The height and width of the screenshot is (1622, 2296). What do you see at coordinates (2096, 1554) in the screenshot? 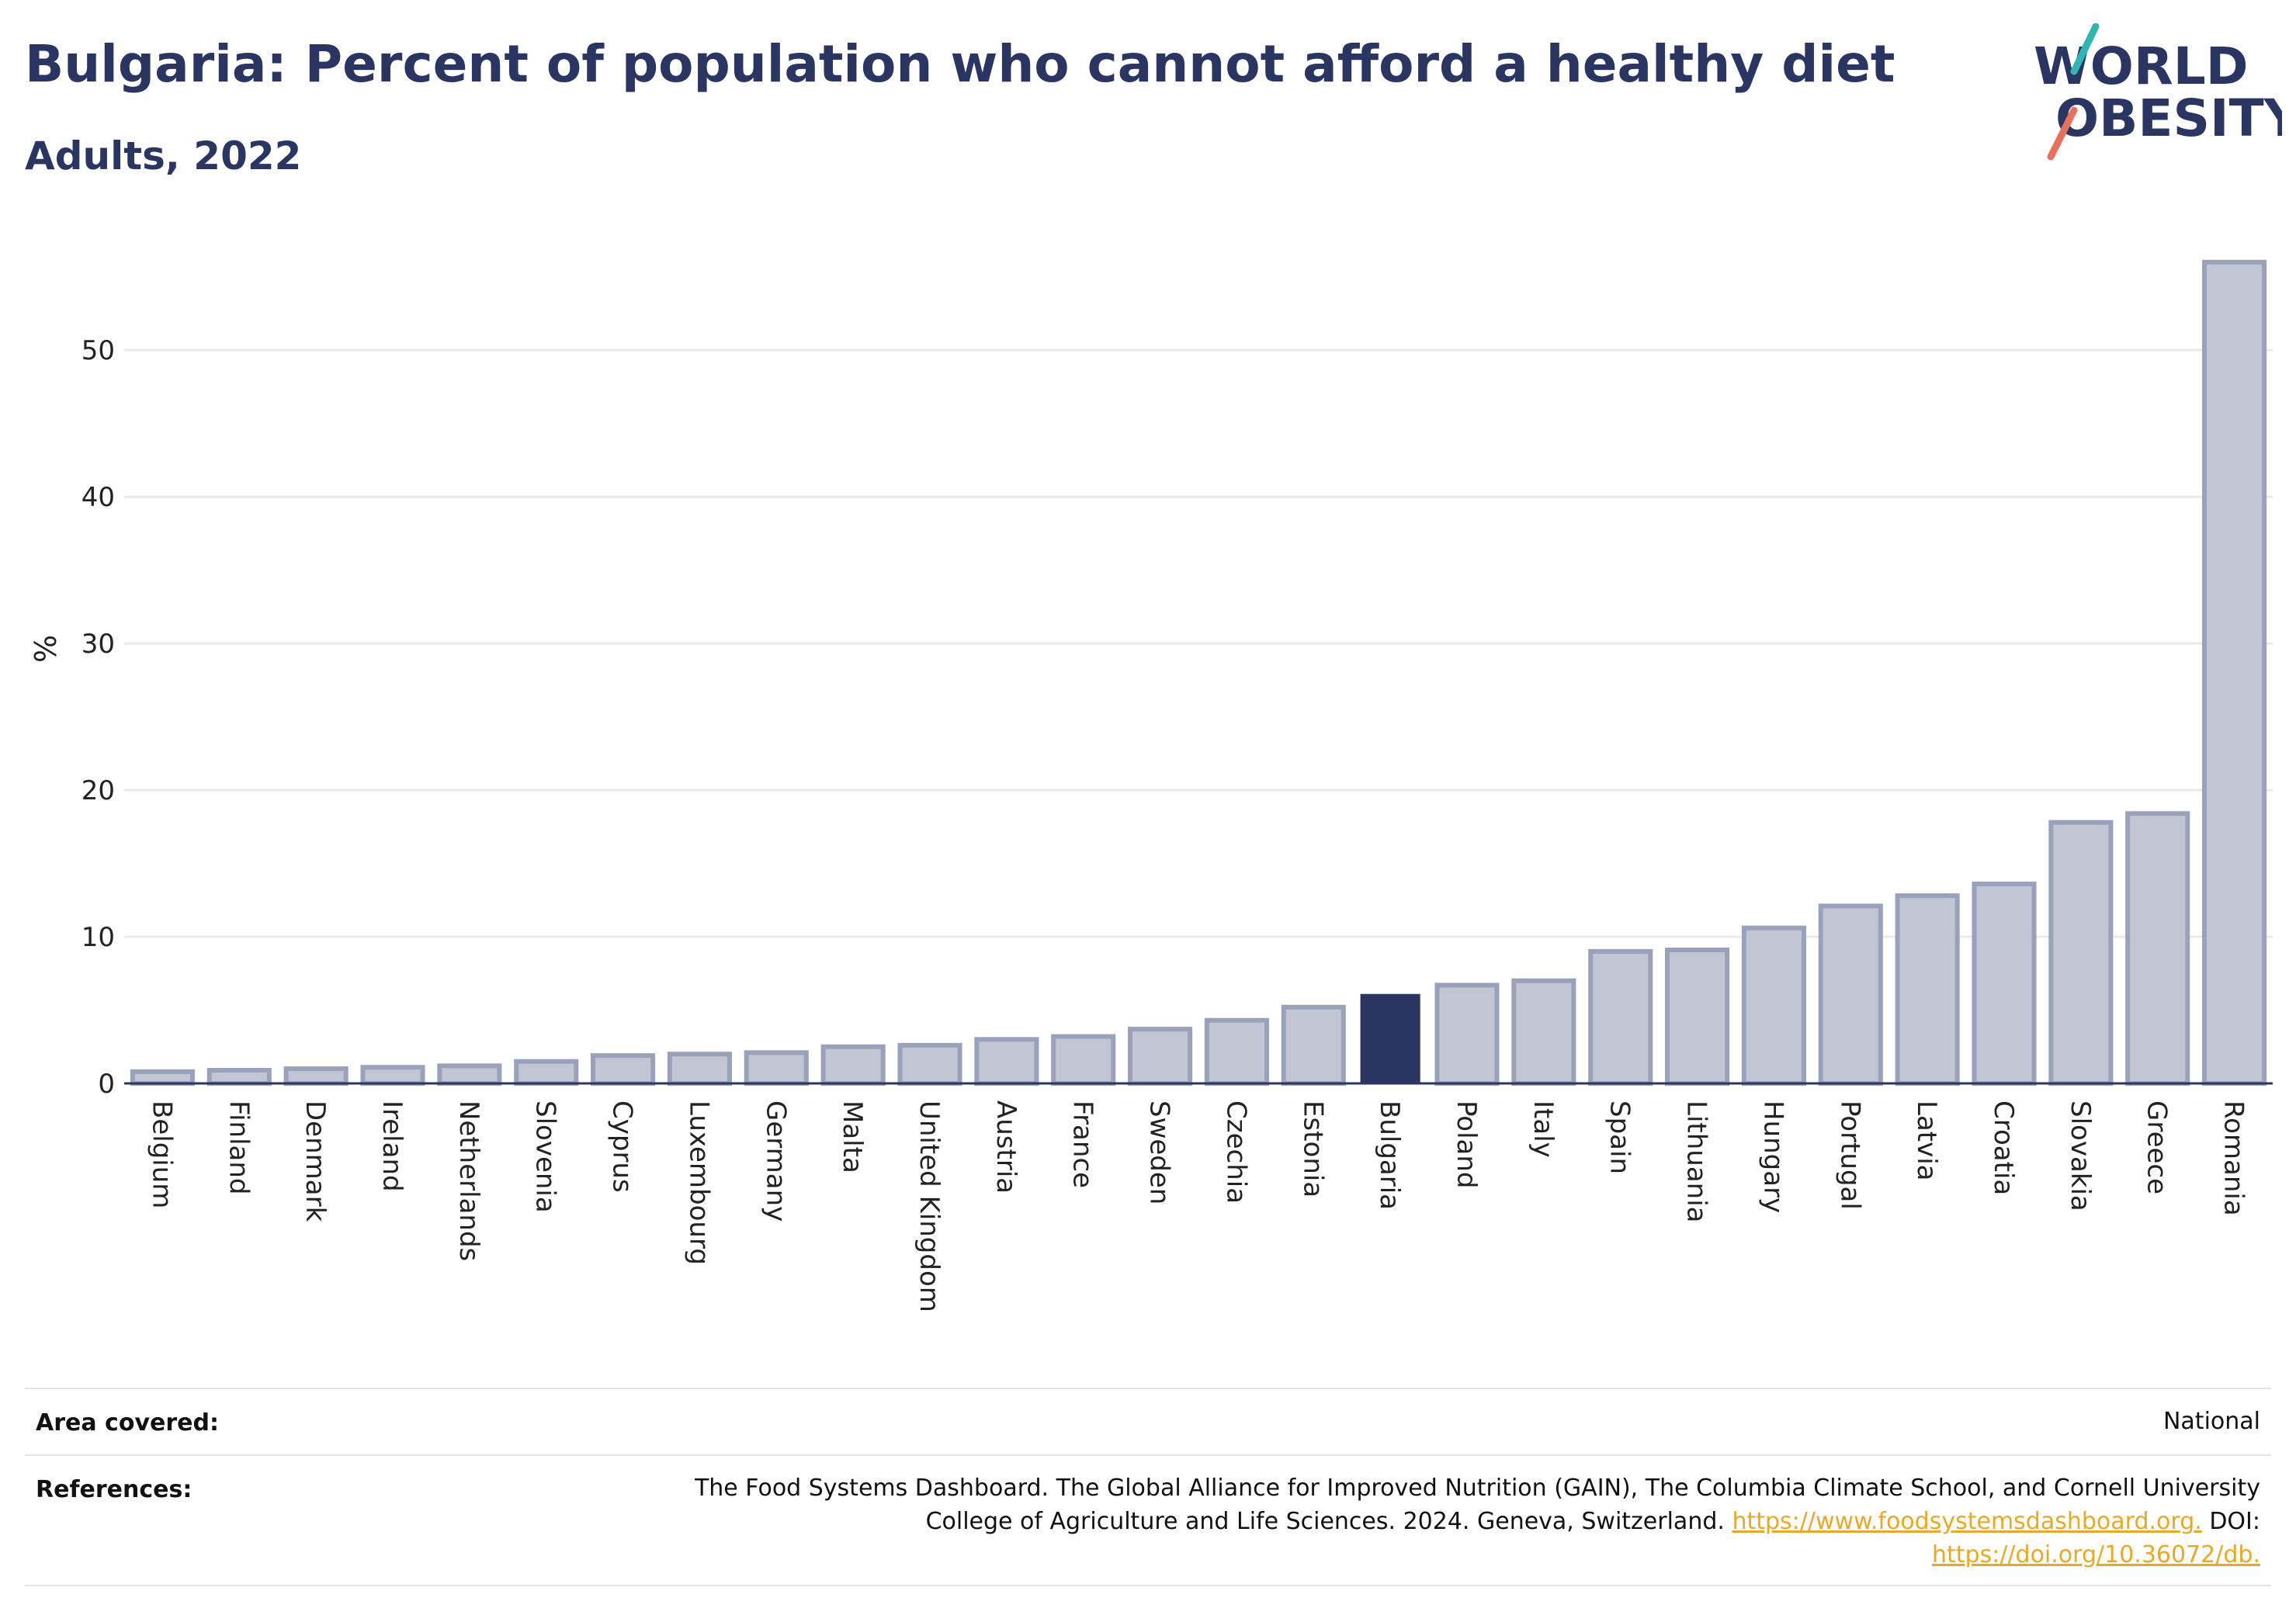
I see `references-link-doi: https://doi.org/10.36072/db.` at bounding box center [2096, 1554].